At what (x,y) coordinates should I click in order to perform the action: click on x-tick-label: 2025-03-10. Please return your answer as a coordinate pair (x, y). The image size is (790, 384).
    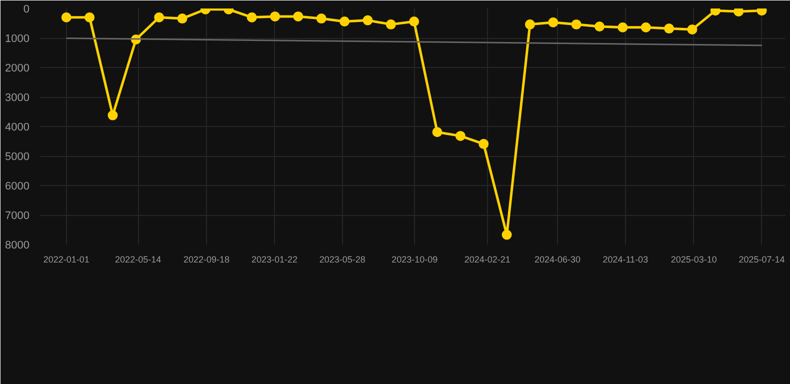
    Looking at the image, I should click on (693, 259).